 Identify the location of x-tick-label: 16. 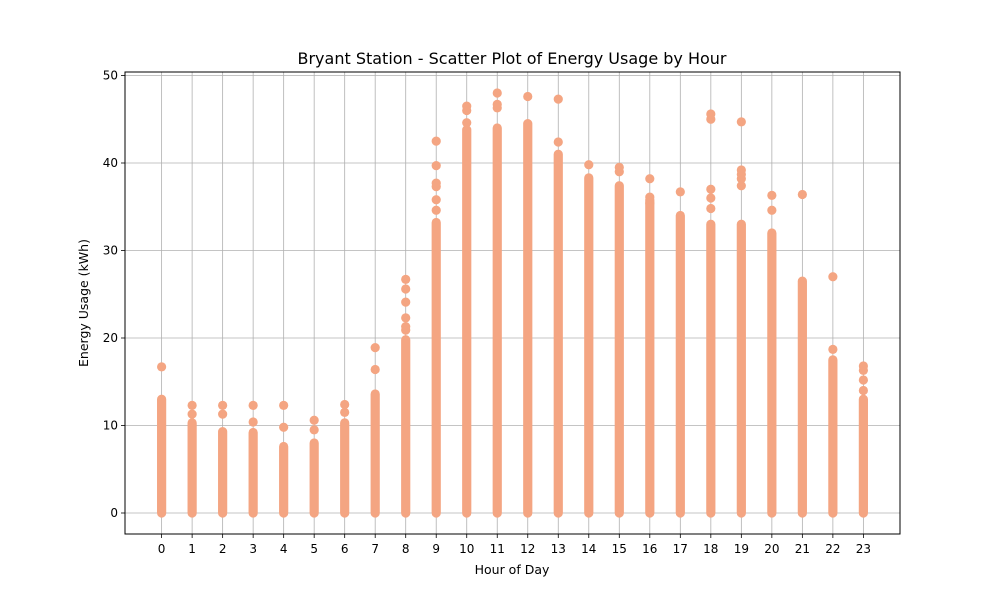
(649, 549).